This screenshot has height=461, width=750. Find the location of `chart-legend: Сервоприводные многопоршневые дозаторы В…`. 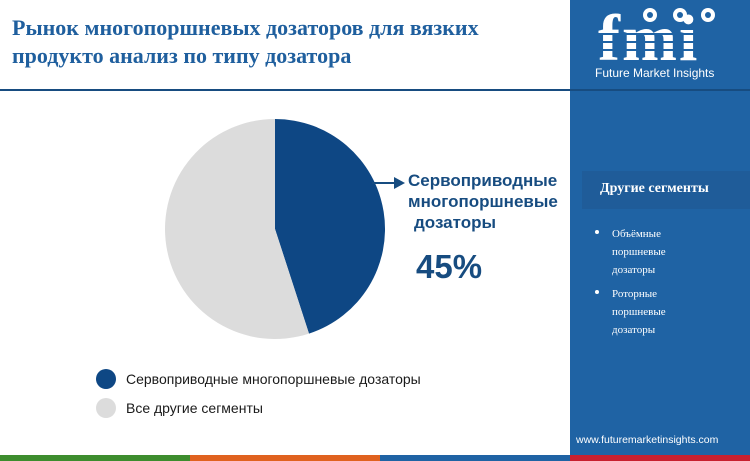

chart-legend: Сервоприводные многопоршневые дозаторы В… is located at coordinates (258, 397).